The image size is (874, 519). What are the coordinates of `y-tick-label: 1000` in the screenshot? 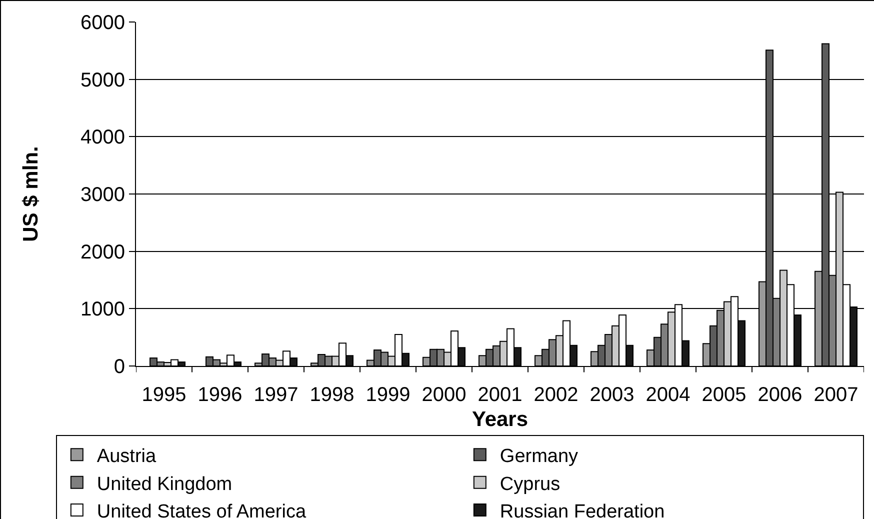 It's located at (102, 309).